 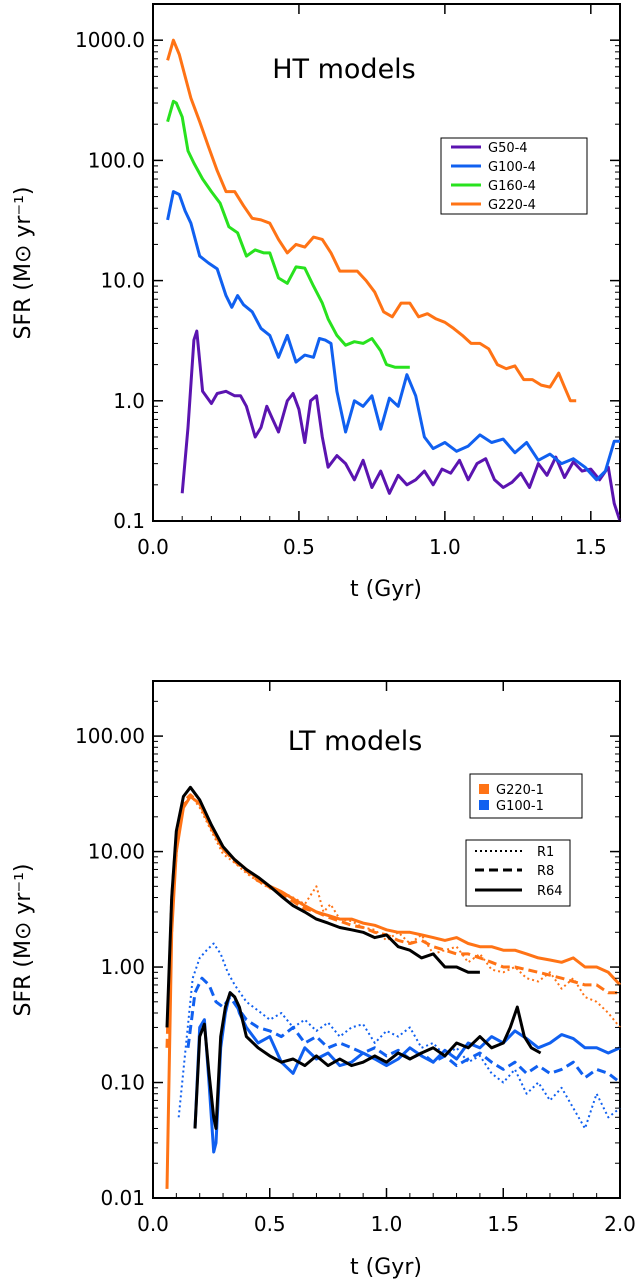 What do you see at coordinates (386, 1267) in the screenshot?
I see `bottom-xlabel: t (Gyr)` at bounding box center [386, 1267].